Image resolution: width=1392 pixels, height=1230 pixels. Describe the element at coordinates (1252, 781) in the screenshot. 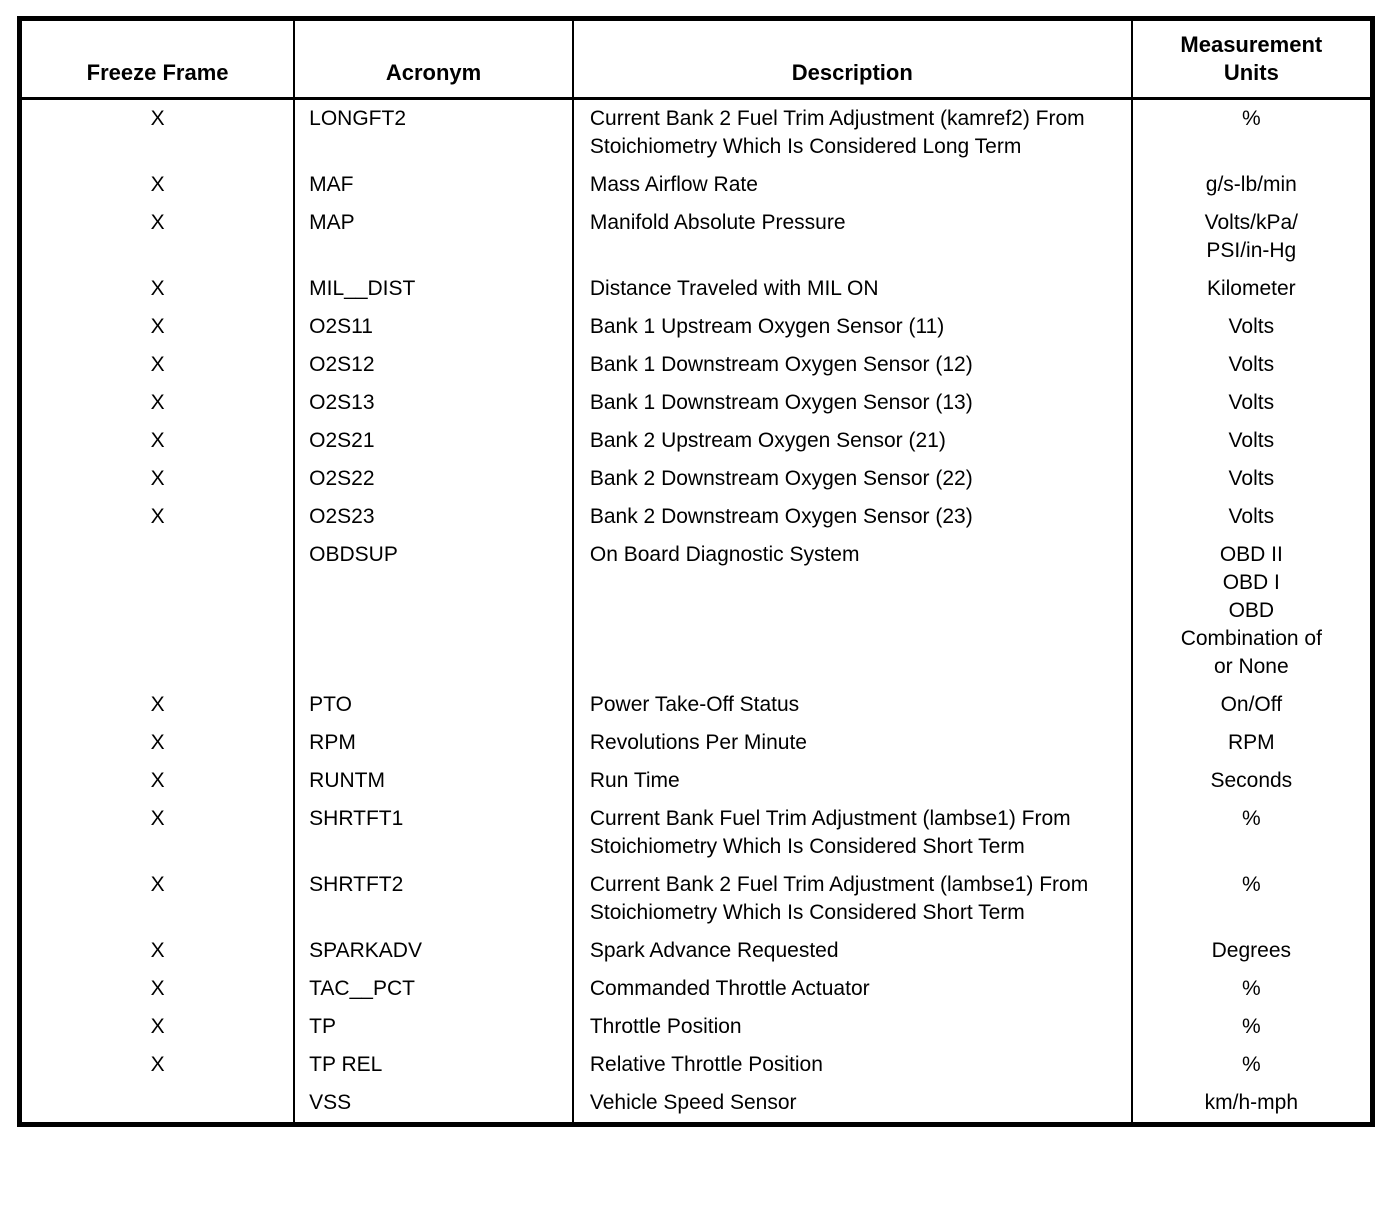

I see `units-cell: Seconds` at that location.